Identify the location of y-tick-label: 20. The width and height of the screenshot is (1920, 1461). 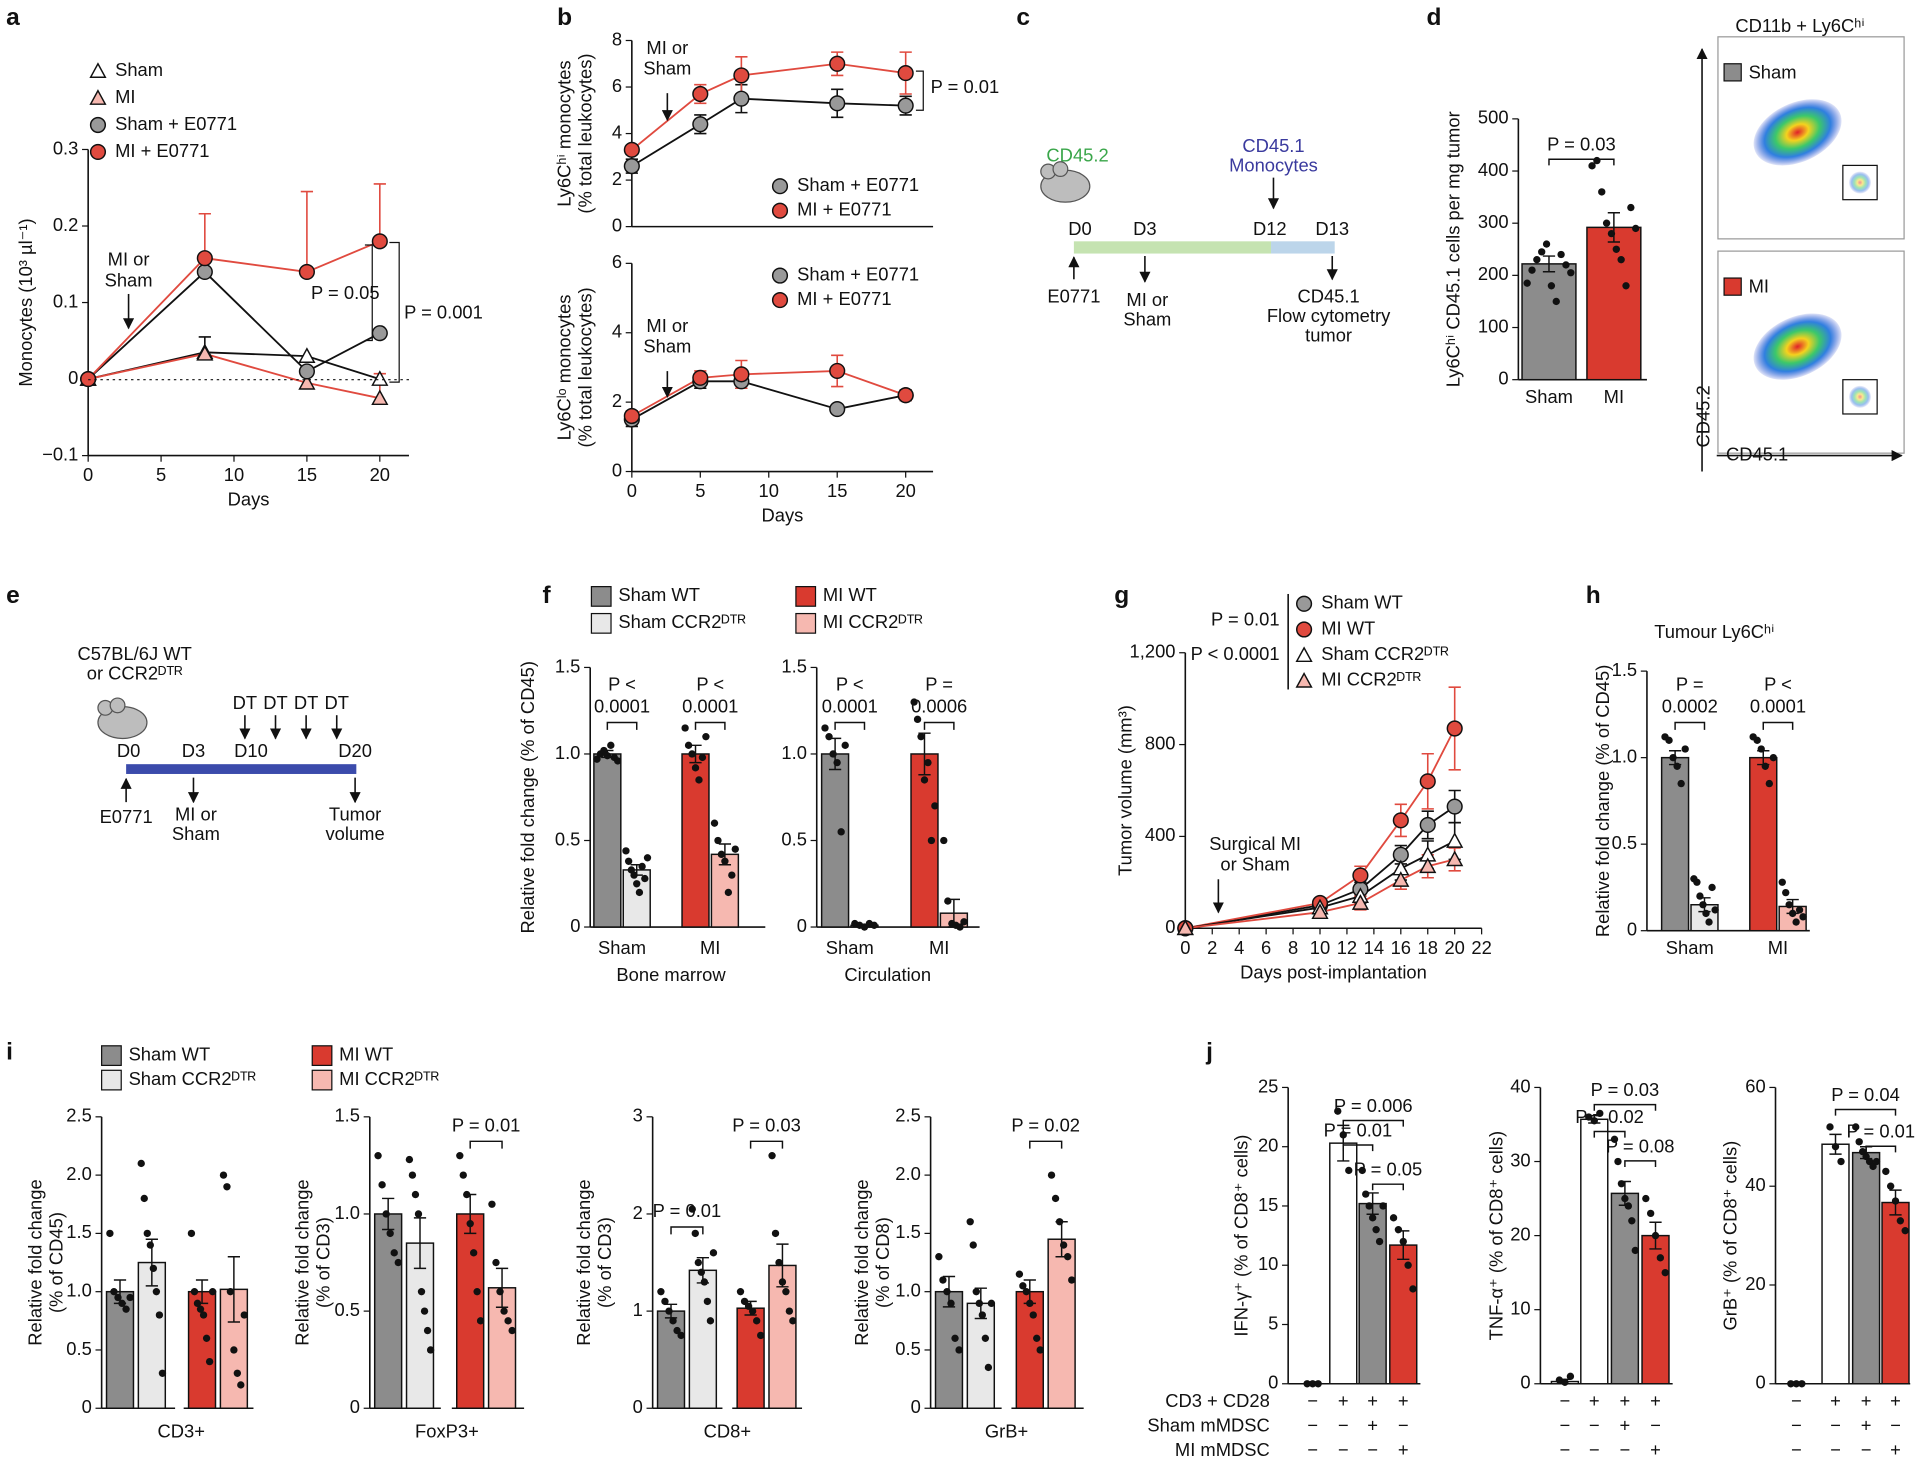
(1755, 1283).